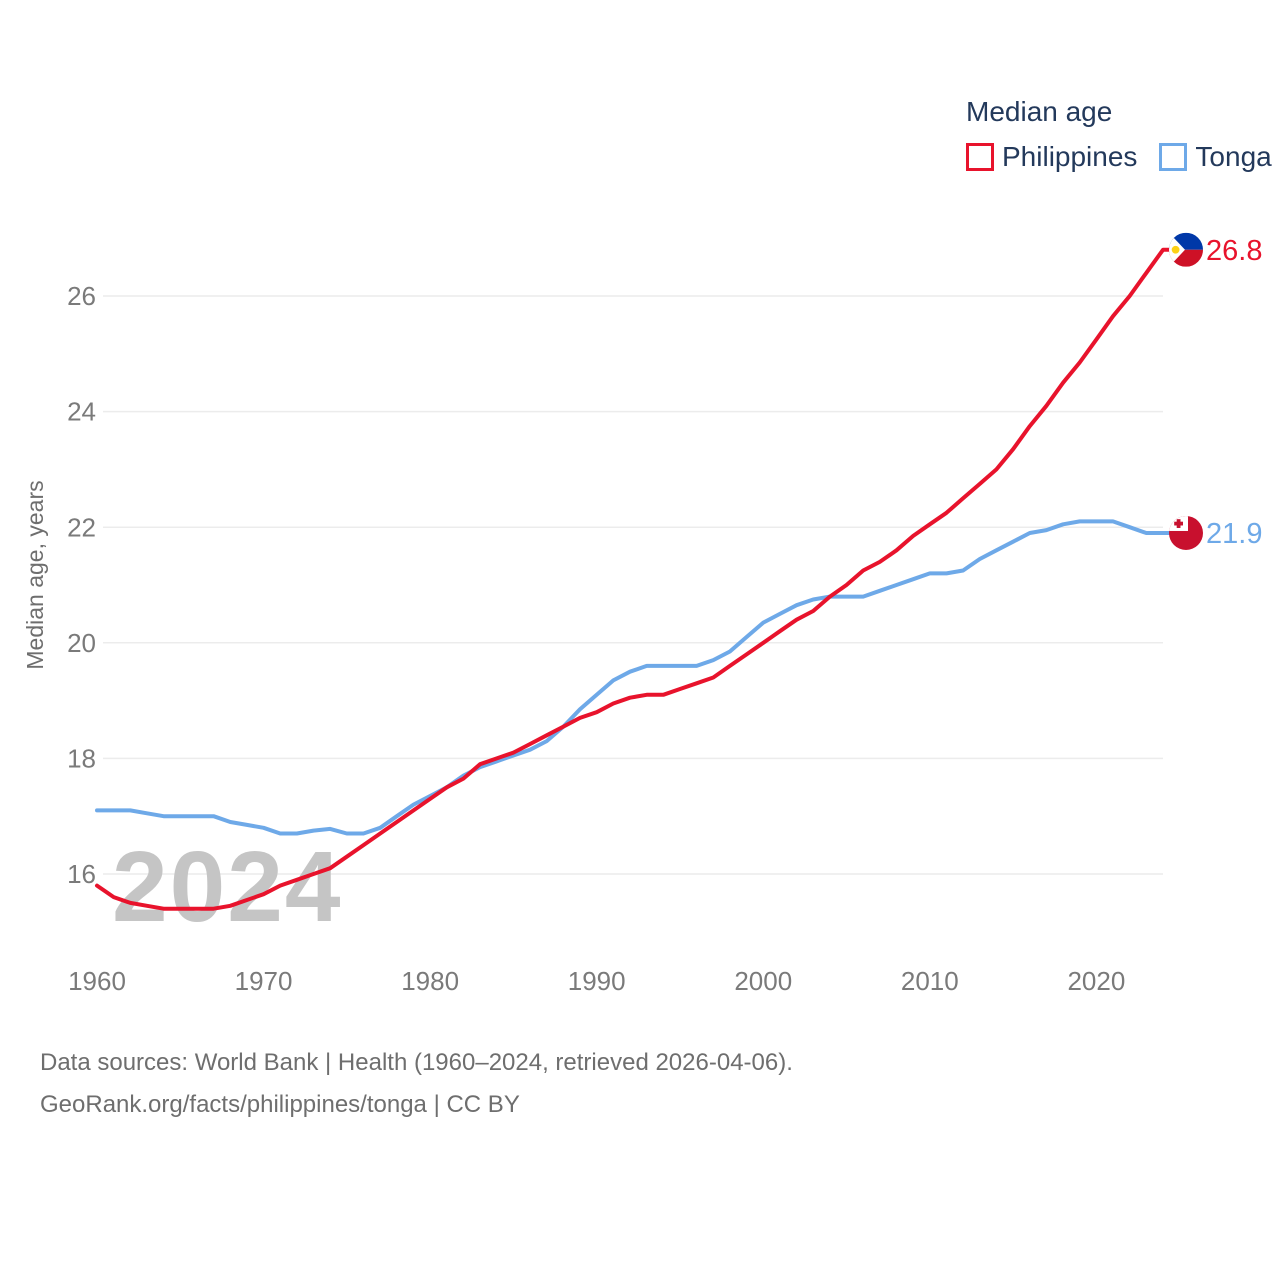  Describe the element at coordinates (81, 759) in the screenshot. I see `y-tick-label: 18` at that location.